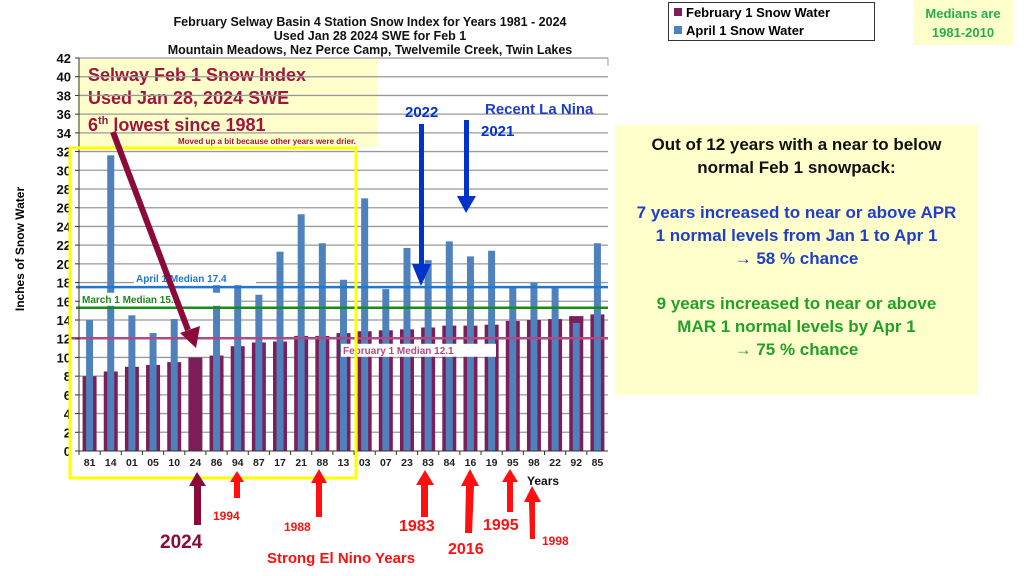  What do you see at coordinates (64, 339) in the screenshot?
I see `y-tick-label: 12` at bounding box center [64, 339].